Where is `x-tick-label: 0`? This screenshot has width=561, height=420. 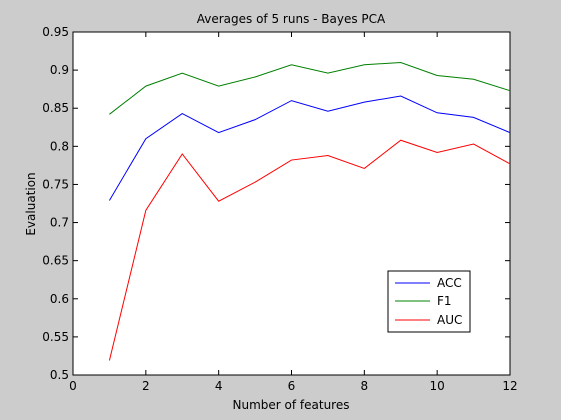 x-tick-label: 0 is located at coordinates (73, 386).